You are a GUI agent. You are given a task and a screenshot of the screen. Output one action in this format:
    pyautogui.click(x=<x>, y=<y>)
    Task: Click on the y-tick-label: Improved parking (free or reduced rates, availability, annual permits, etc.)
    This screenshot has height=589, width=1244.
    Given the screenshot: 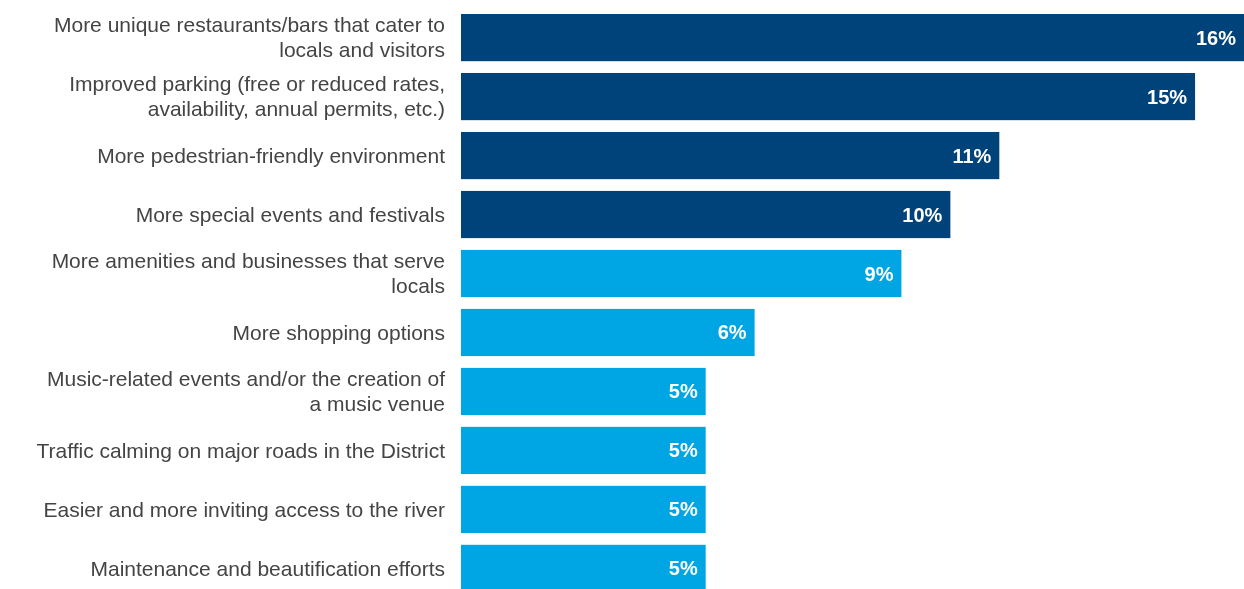 What is the action you would take?
    pyautogui.click(x=257, y=96)
    